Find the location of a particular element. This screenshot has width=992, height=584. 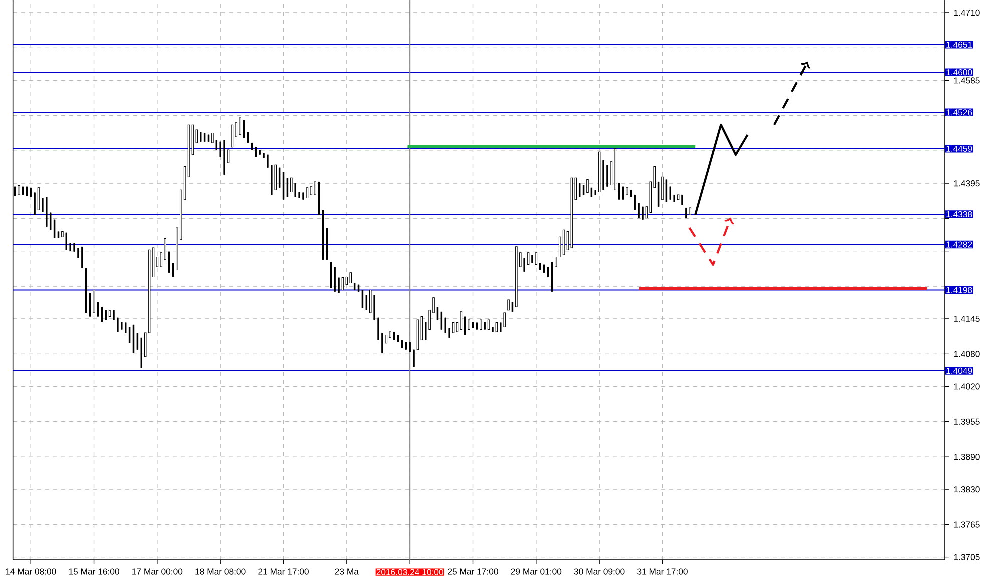

ref-line-label: 1.4282 is located at coordinates (959, 245).